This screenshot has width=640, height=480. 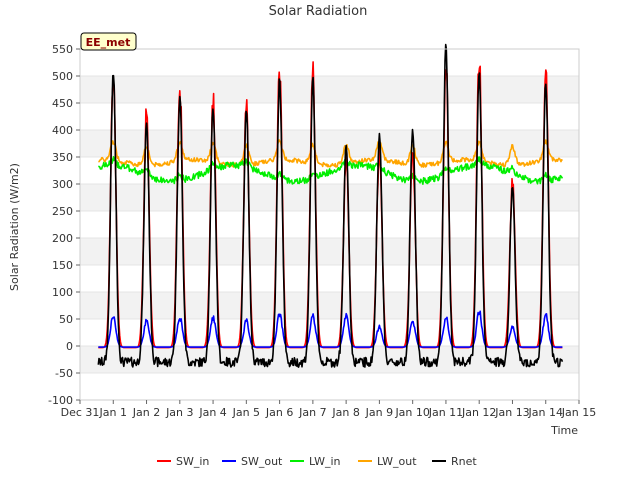 I want to click on x-axis-title: Time, so click(x=564, y=430).